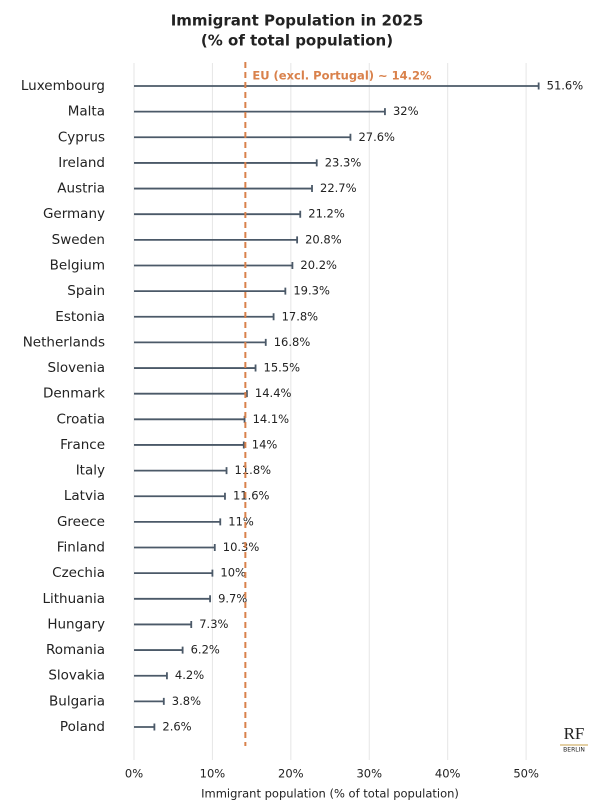  What do you see at coordinates (574, 733) in the screenshot?
I see `logo: RF` at bounding box center [574, 733].